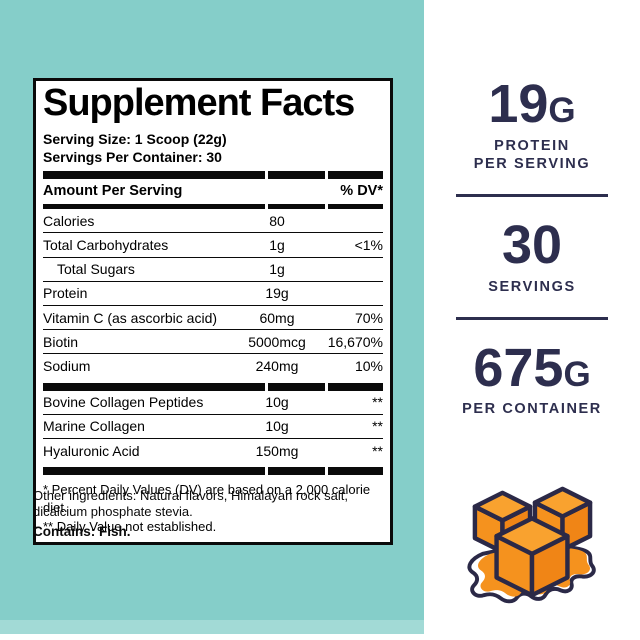 The height and width of the screenshot is (640, 640). I want to click on facts-title: Supplement Facts, so click(199, 103).